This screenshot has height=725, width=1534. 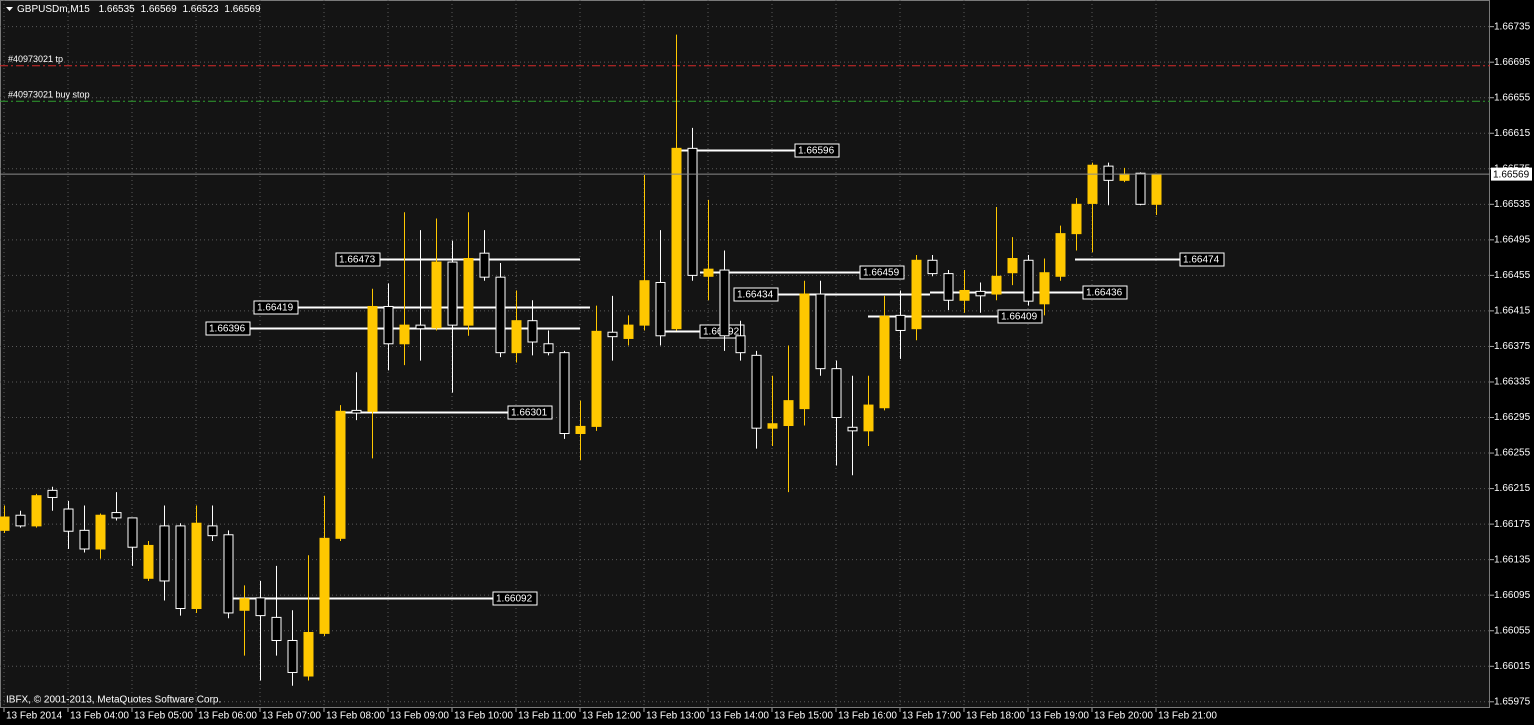 What do you see at coordinates (1512, 26) in the screenshot?
I see `y-tick-label: 1.66735` at bounding box center [1512, 26].